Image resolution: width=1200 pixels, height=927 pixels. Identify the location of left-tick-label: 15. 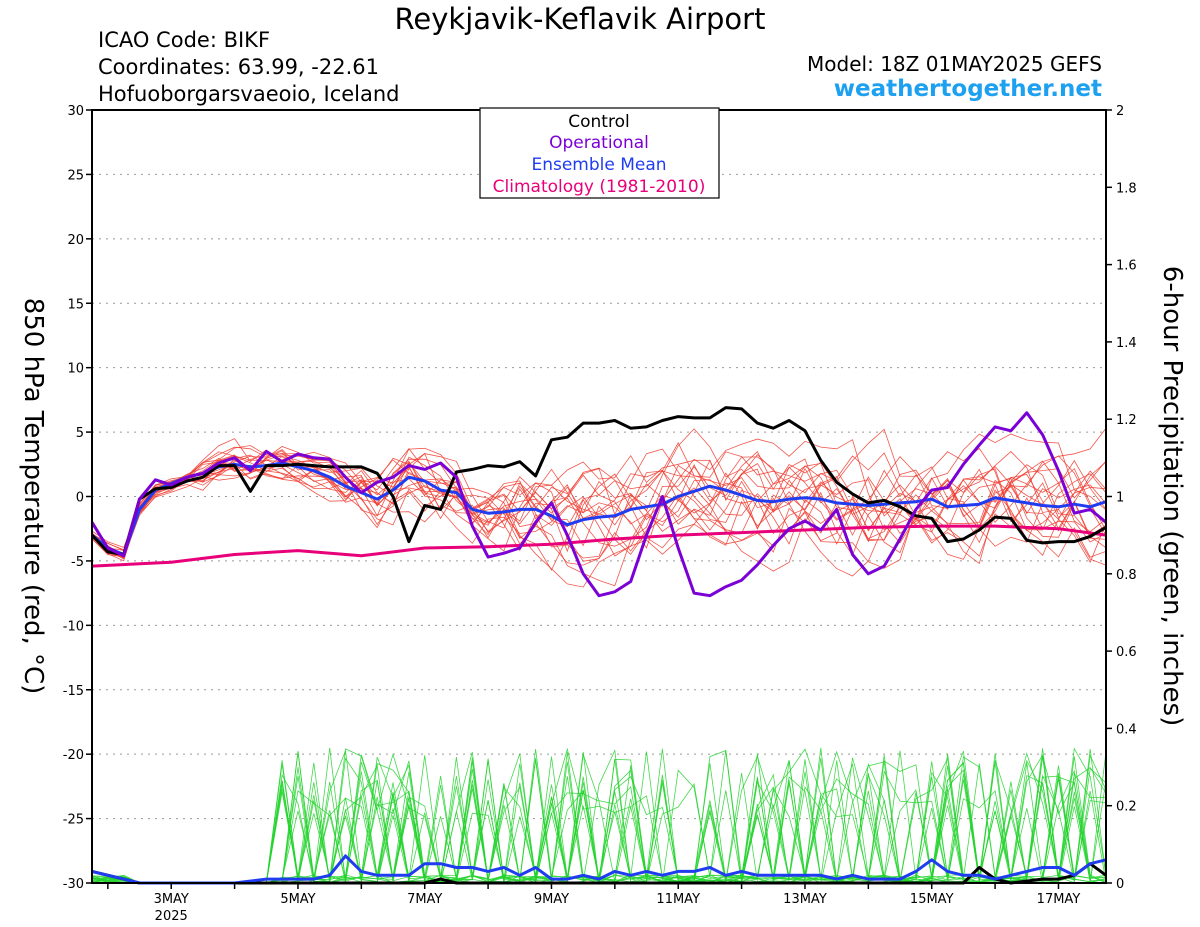
(75, 304).